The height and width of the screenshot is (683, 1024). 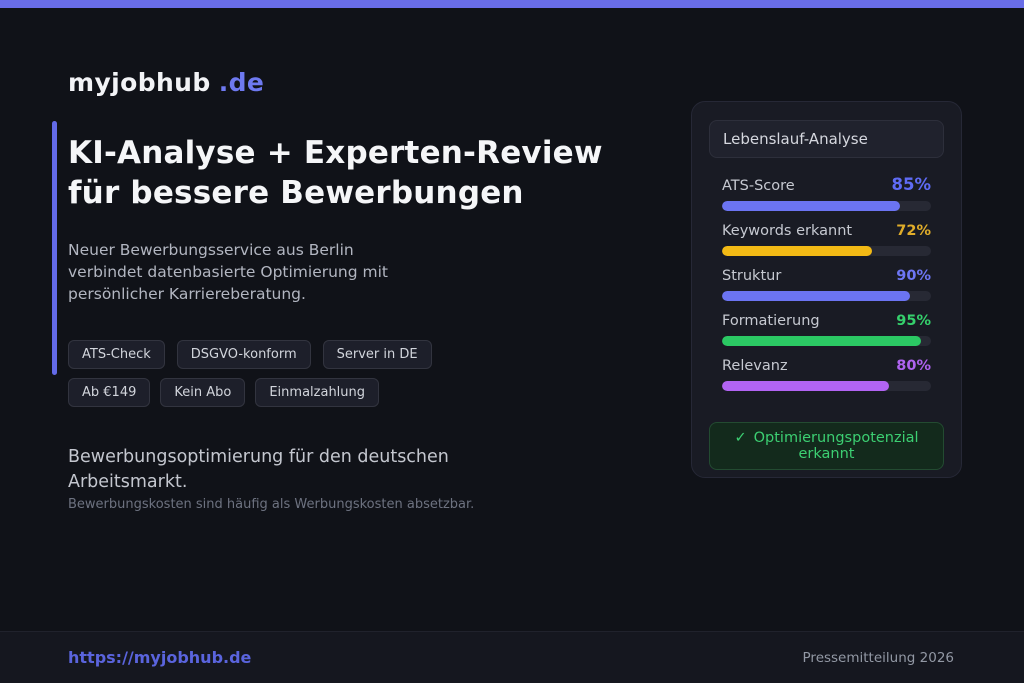 I want to click on metric-value: 95%, so click(x=913, y=321).